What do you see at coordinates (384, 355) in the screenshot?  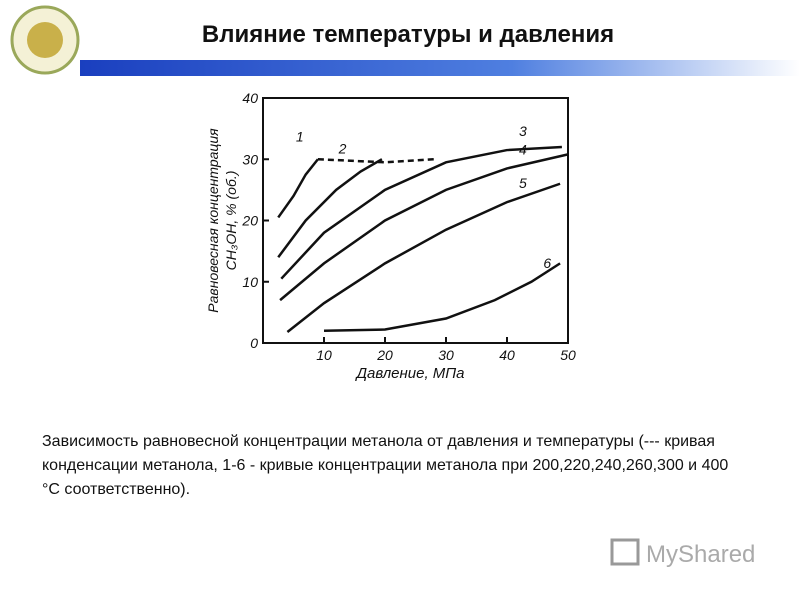 I see `x-tick-label: 20` at bounding box center [384, 355].